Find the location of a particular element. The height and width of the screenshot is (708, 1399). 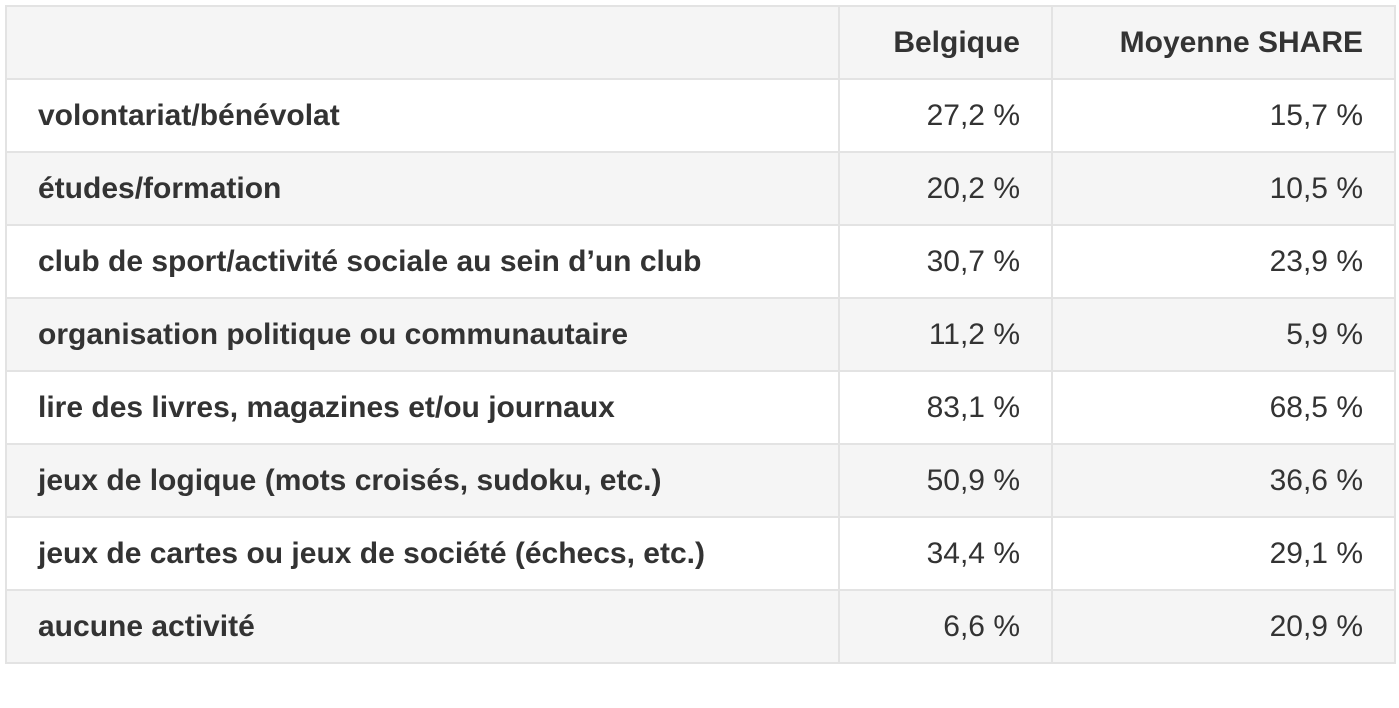

header-empty-cell is located at coordinates (422, 42).